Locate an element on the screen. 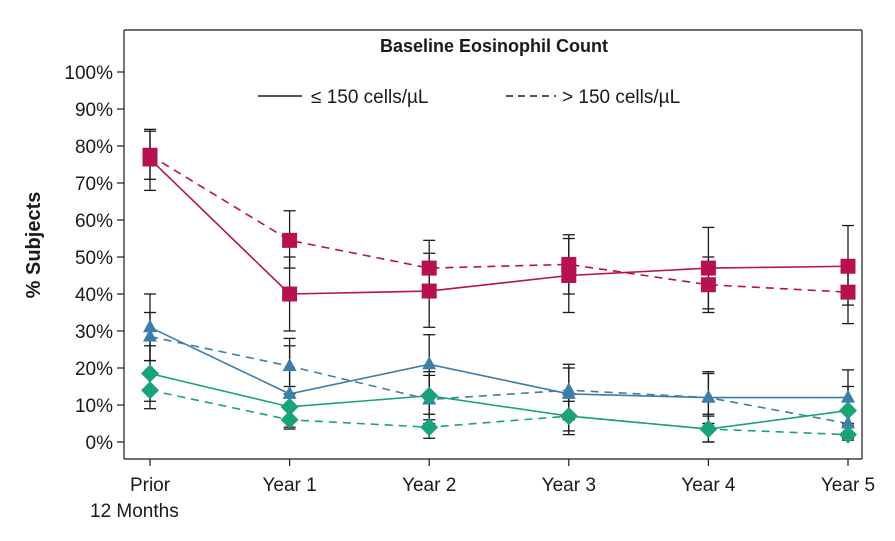  x-tick-label: Year 4 is located at coordinates (708, 485).